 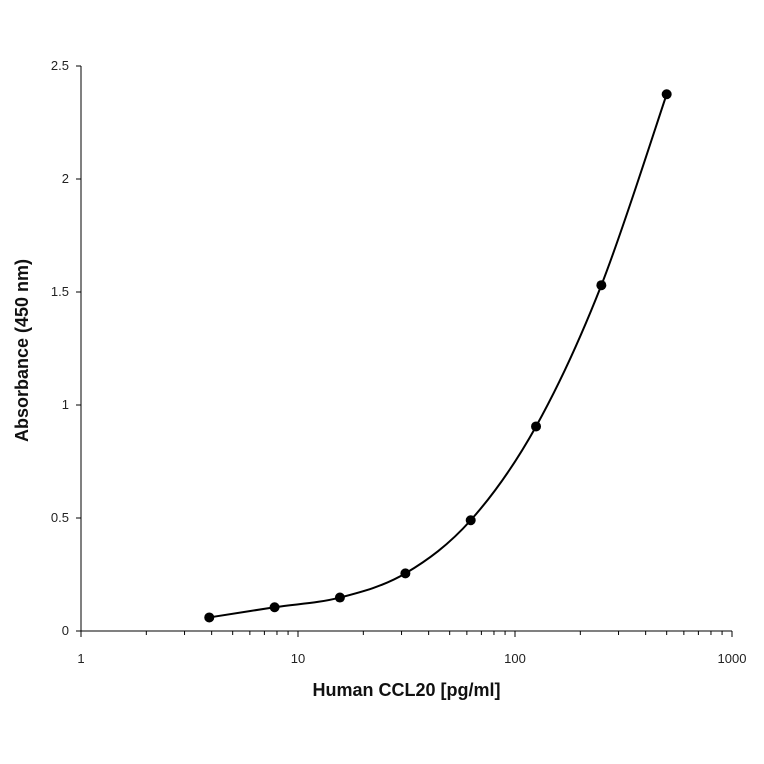 I want to click on x-tick-label: 100, so click(x=515, y=658).